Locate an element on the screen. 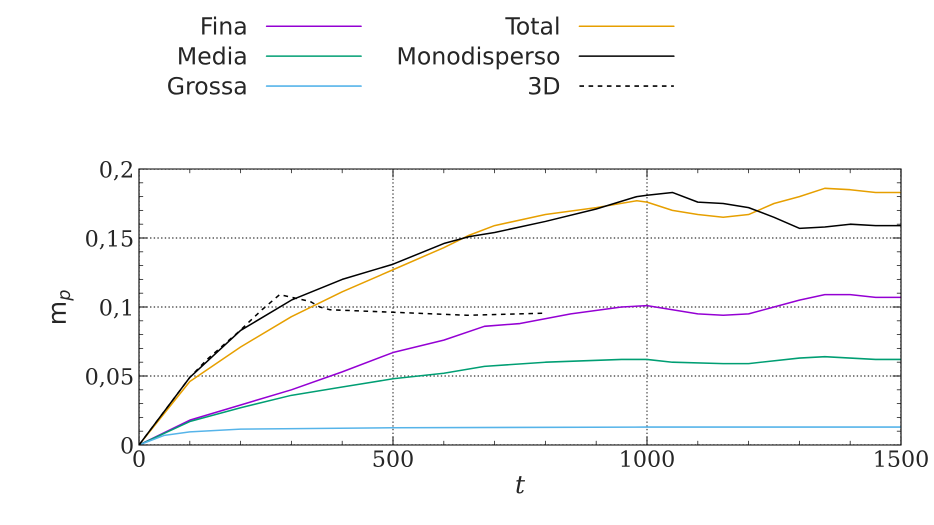 Image resolution: width=934 pixels, height=525 pixels. legend-label: Monodisperso is located at coordinates (479, 58).